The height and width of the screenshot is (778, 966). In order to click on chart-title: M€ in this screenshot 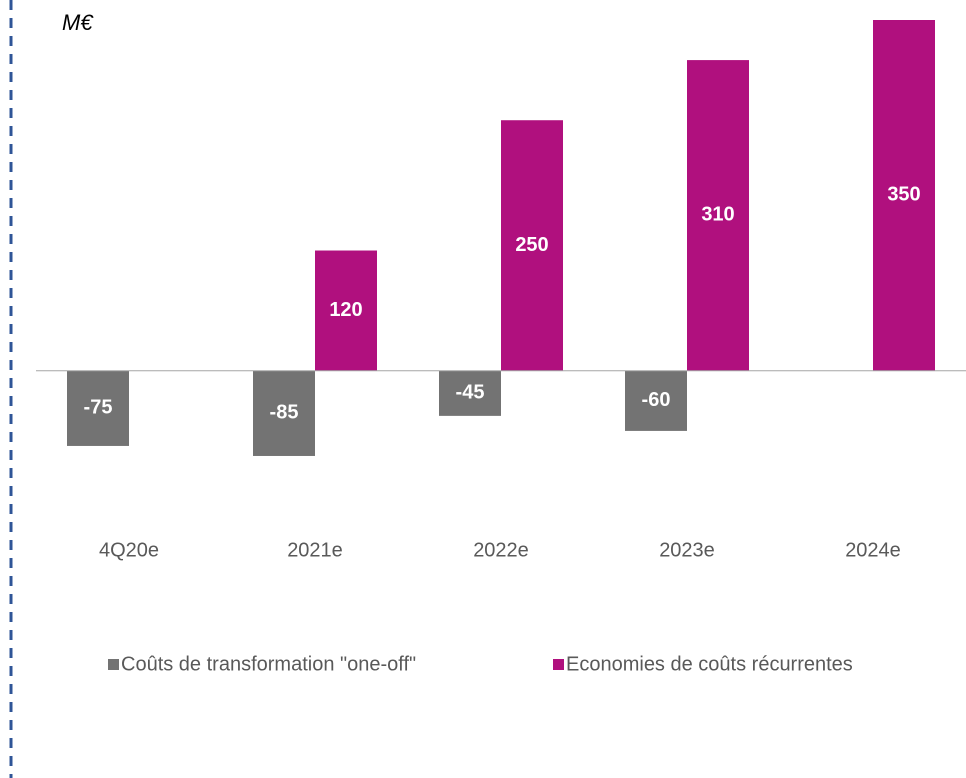, I will do `click(78, 22)`.